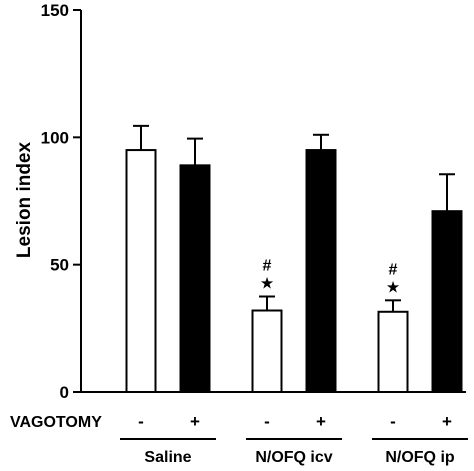 The width and height of the screenshot is (474, 471). What do you see at coordinates (64, 392) in the screenshot?
I see `y-tick-label: 0` at bounding box center [64, 392].